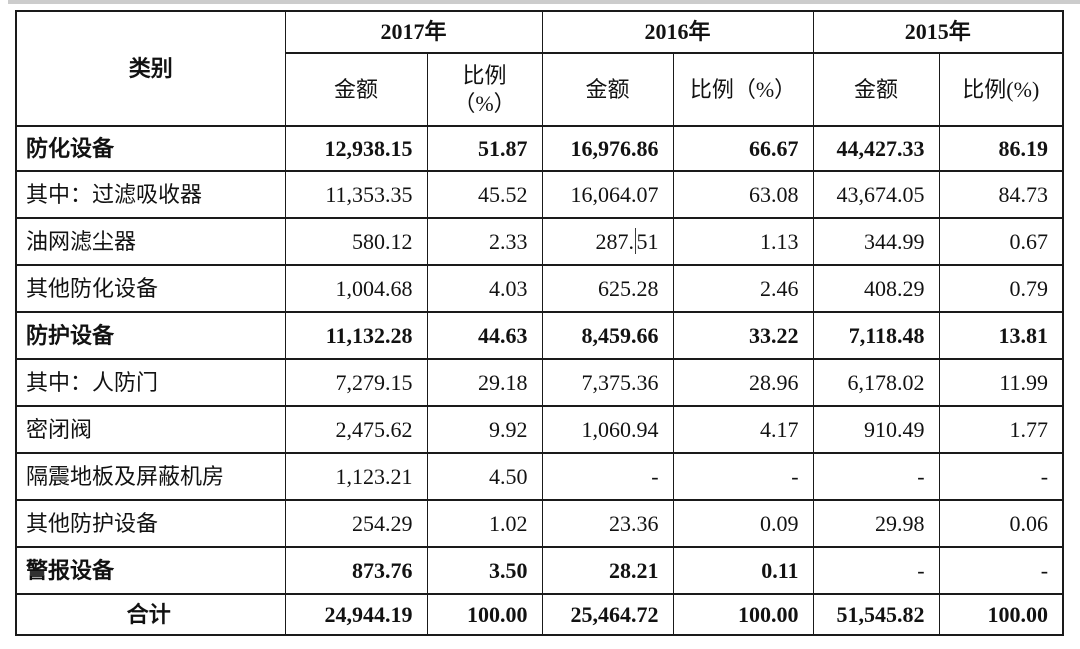  What do you see at coordinates (356, 335) in the screenshot?
I see `value-cell: 11,132.28` at bounding box center [356, 335].